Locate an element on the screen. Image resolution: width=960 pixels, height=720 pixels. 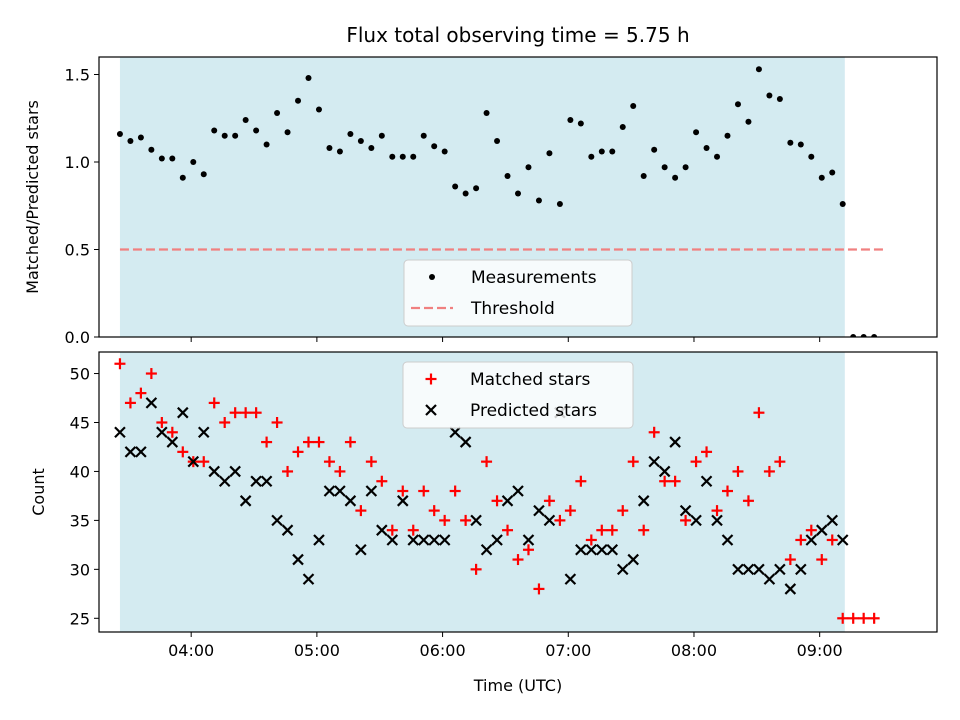
y-tick-label: 1.0 is located at coordinates (77, 162).